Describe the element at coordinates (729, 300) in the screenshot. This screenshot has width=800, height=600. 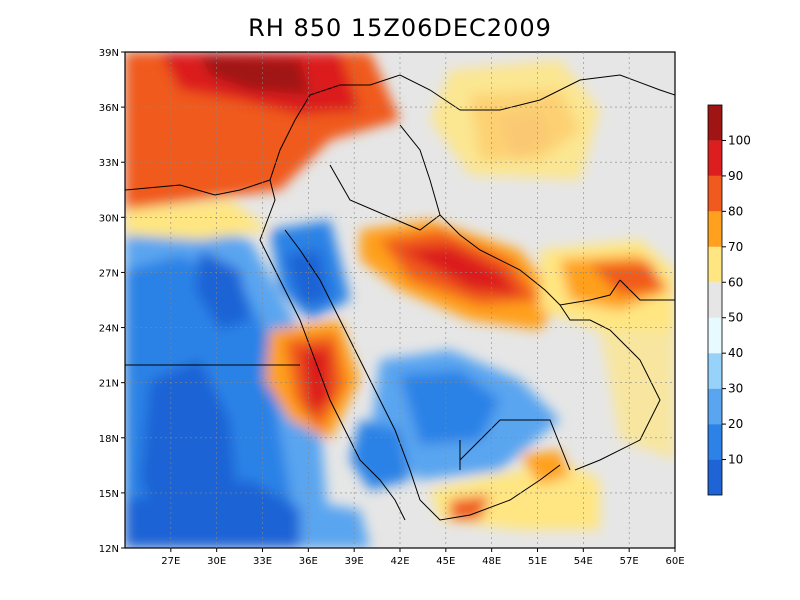
I see `colorbar: 10 20 30 40 50 60 70 80 90 100` at that location.